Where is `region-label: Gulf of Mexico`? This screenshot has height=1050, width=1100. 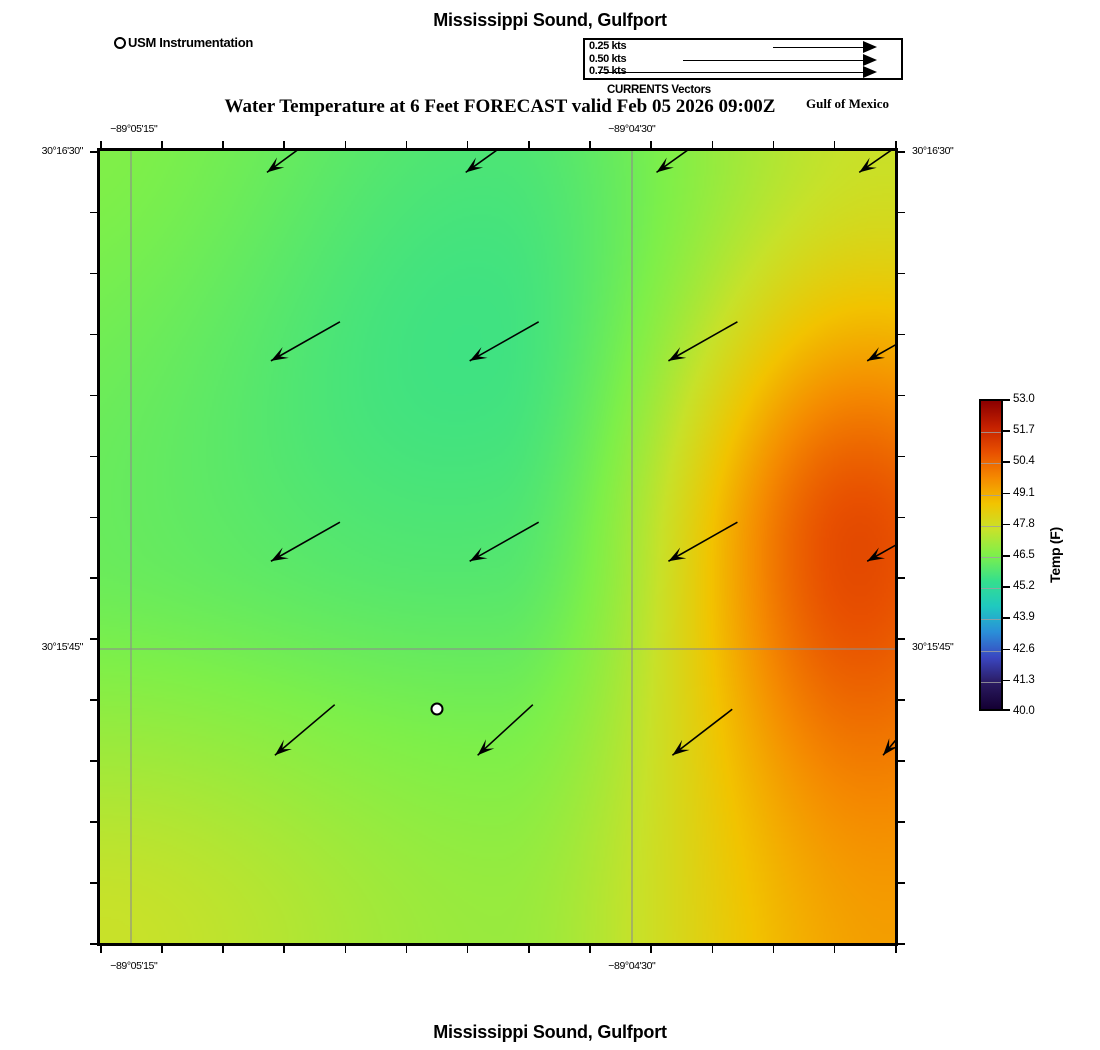
region-label: Gulf of Mexico is located at coordinates (848, 103).